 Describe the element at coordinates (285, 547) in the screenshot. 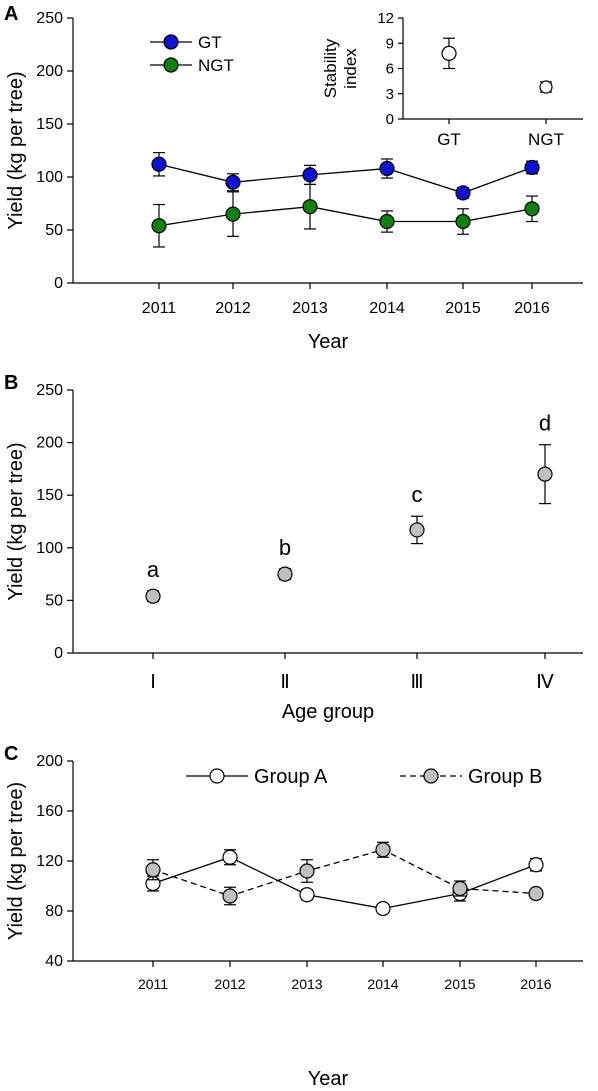

I see `significance-letter: b` at that location.